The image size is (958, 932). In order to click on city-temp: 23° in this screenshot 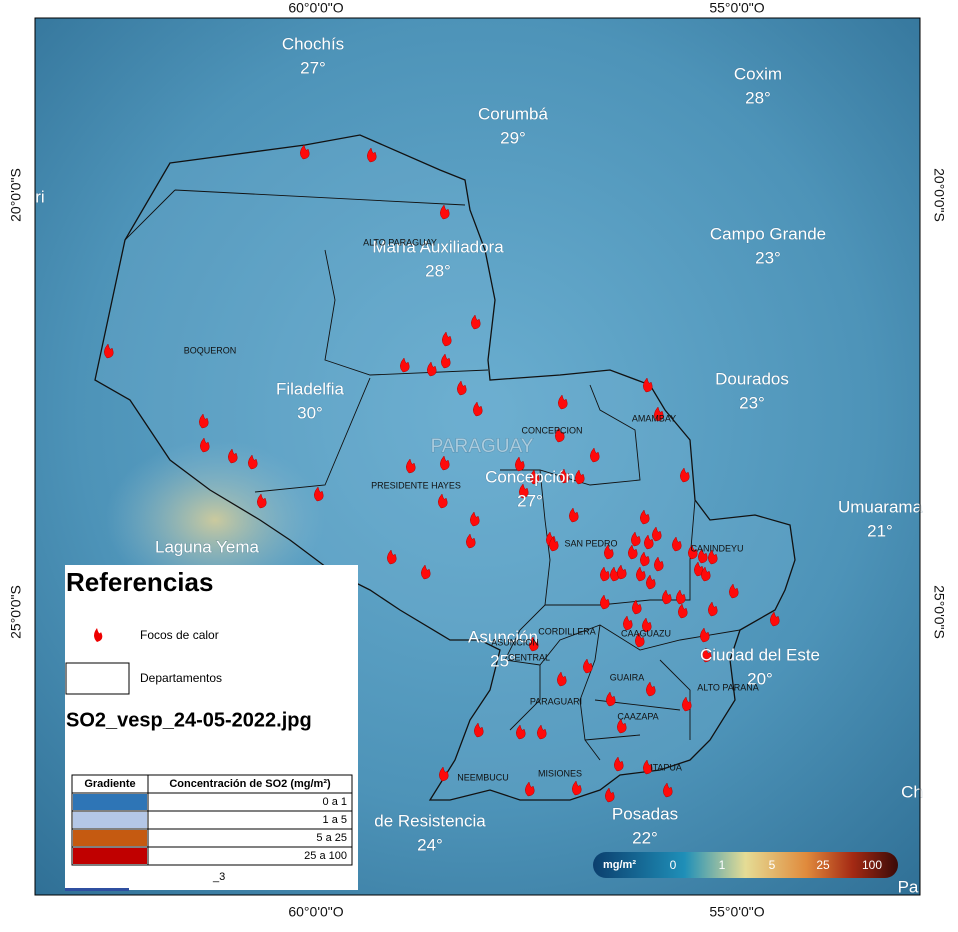, I will do `click(768, 257)`.